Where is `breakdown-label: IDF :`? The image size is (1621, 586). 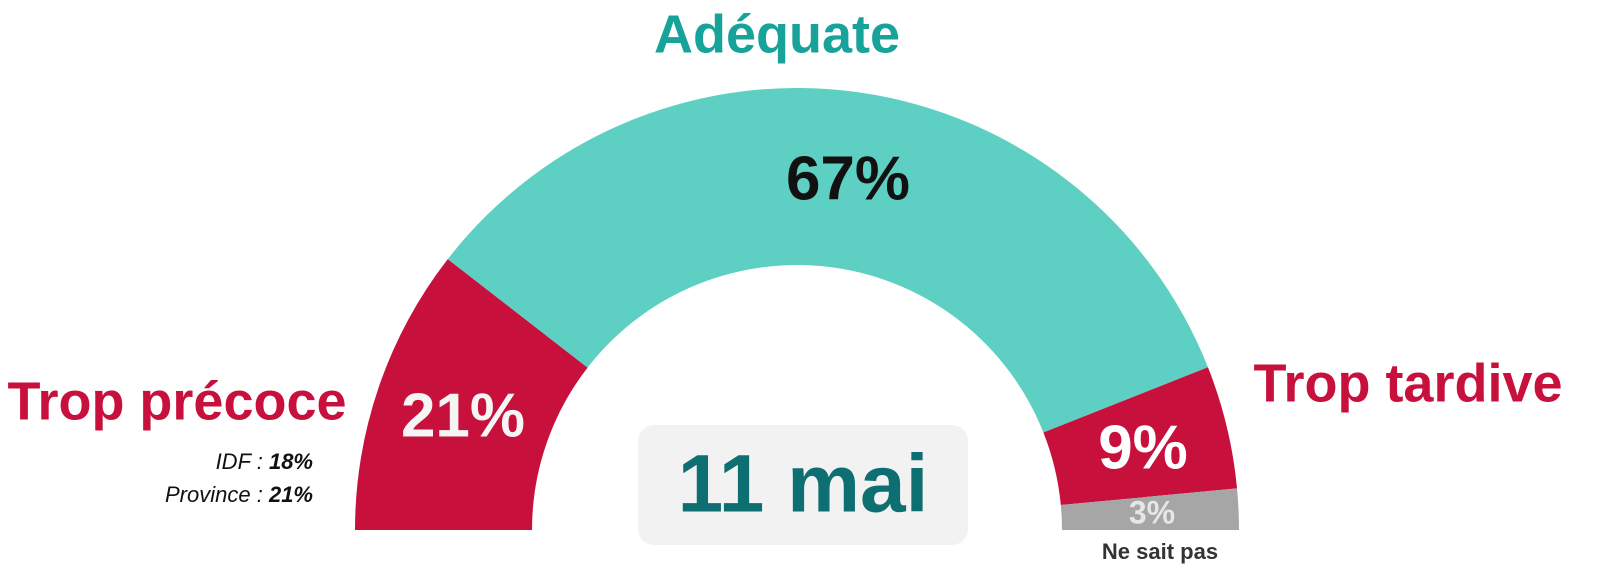
breakdown-label: IDF : is located at coordinates (239, 461).